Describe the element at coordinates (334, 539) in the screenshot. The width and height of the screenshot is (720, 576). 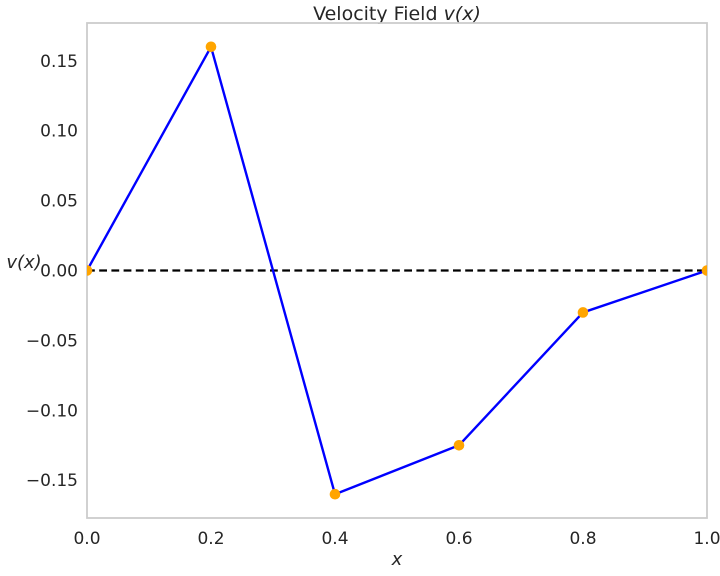
I see `x-tick-label: 0.4` at that location.